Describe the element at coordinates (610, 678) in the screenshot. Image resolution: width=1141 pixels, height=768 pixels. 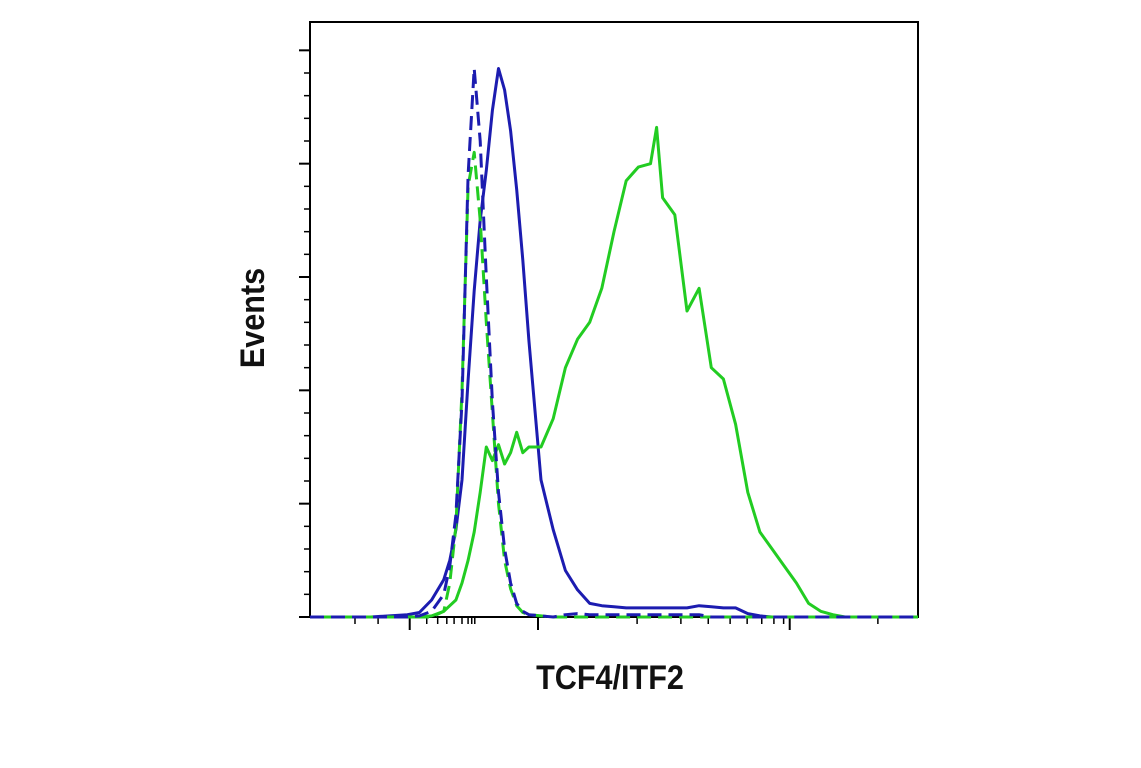
I see `x-axis-label: TCF4/ITF2` at that location.